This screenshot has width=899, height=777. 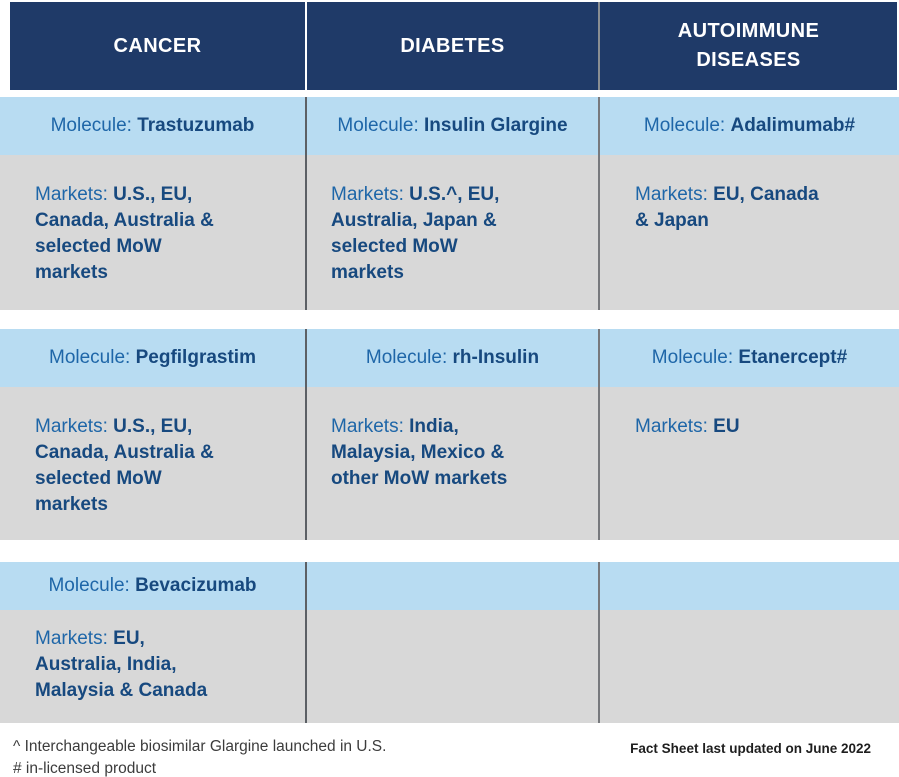 I want to click on column-header-autoimmune-diseases: AUTOIMMUNE DISEASES, so click(x=747, y=46).